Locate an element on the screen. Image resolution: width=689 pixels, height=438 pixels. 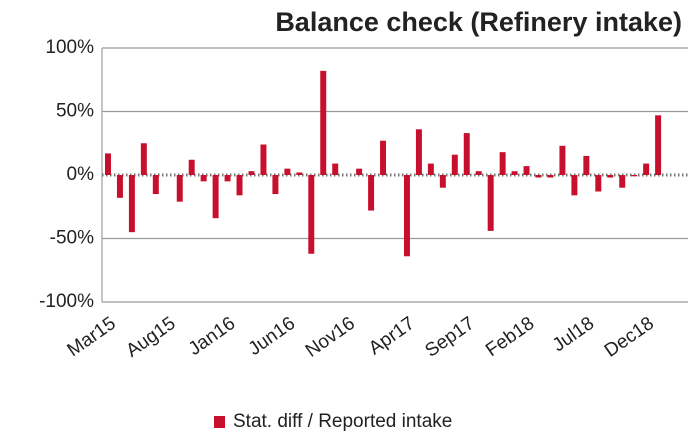
x-tick-label: Aug15 is located at coordinates (150, 337).